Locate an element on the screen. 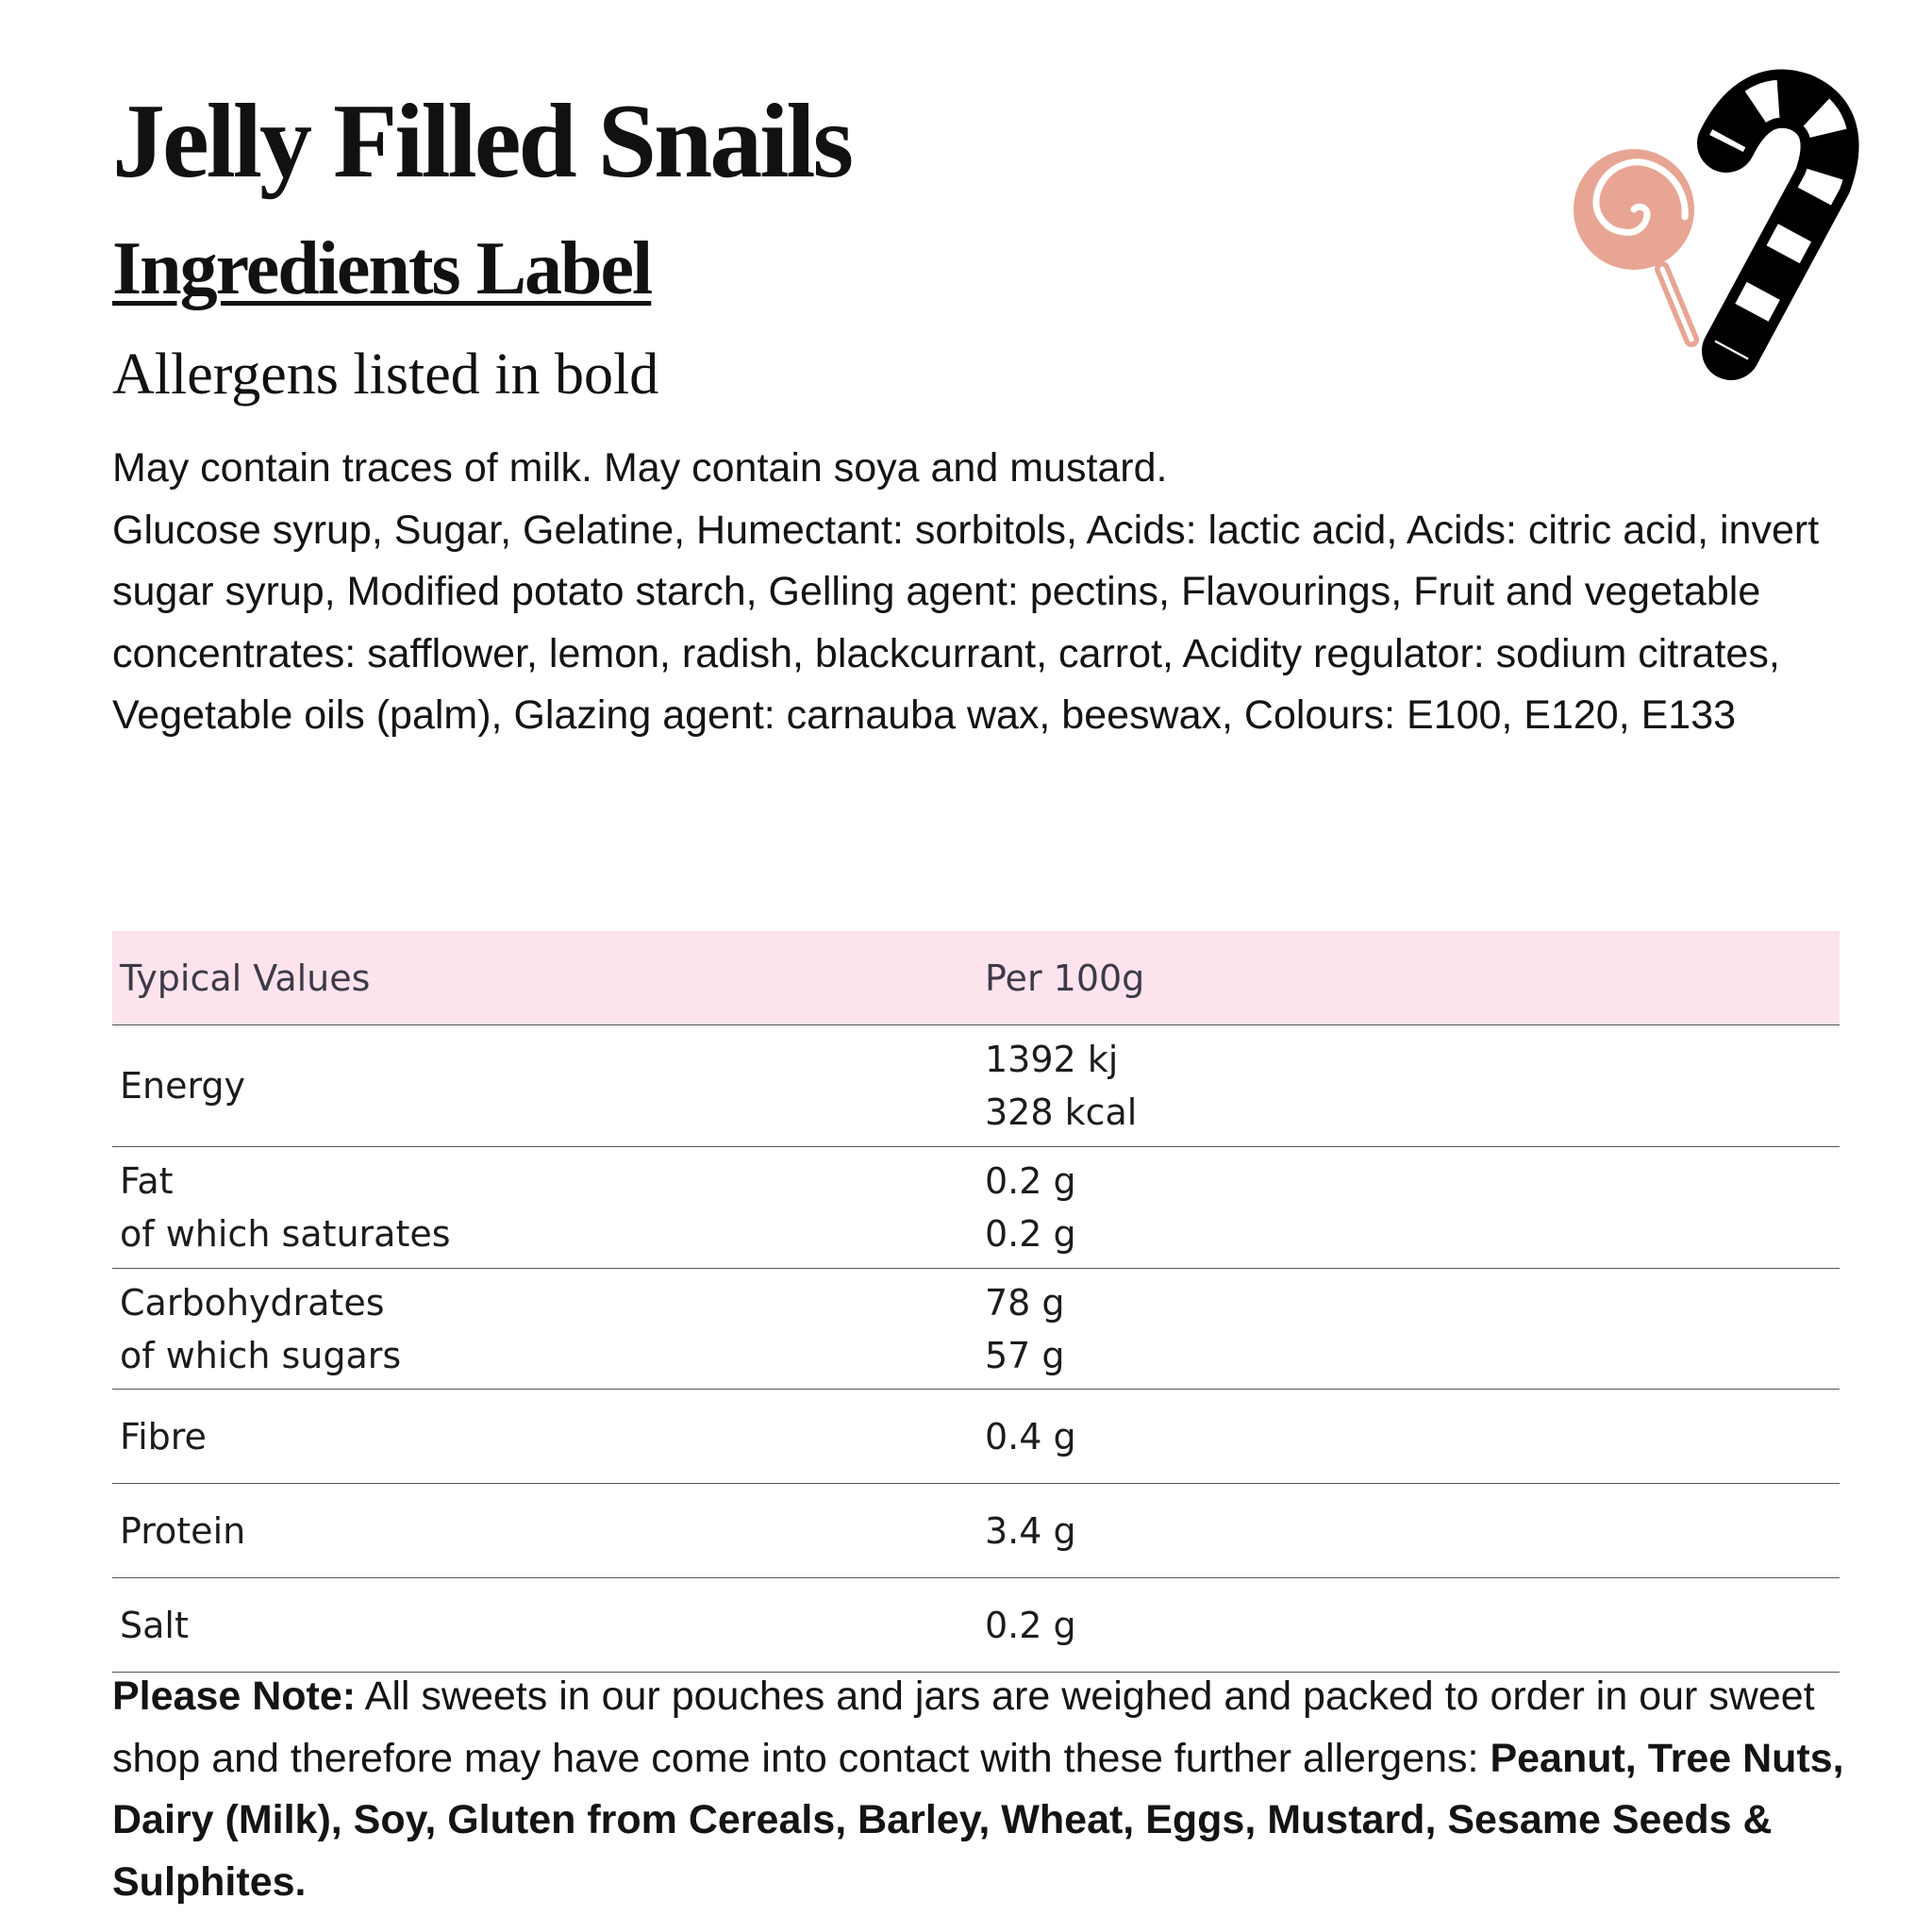 The width and height of the screenshot is (1932, 1932). row-label: of which sugars is located at coordinates (261, 1355).